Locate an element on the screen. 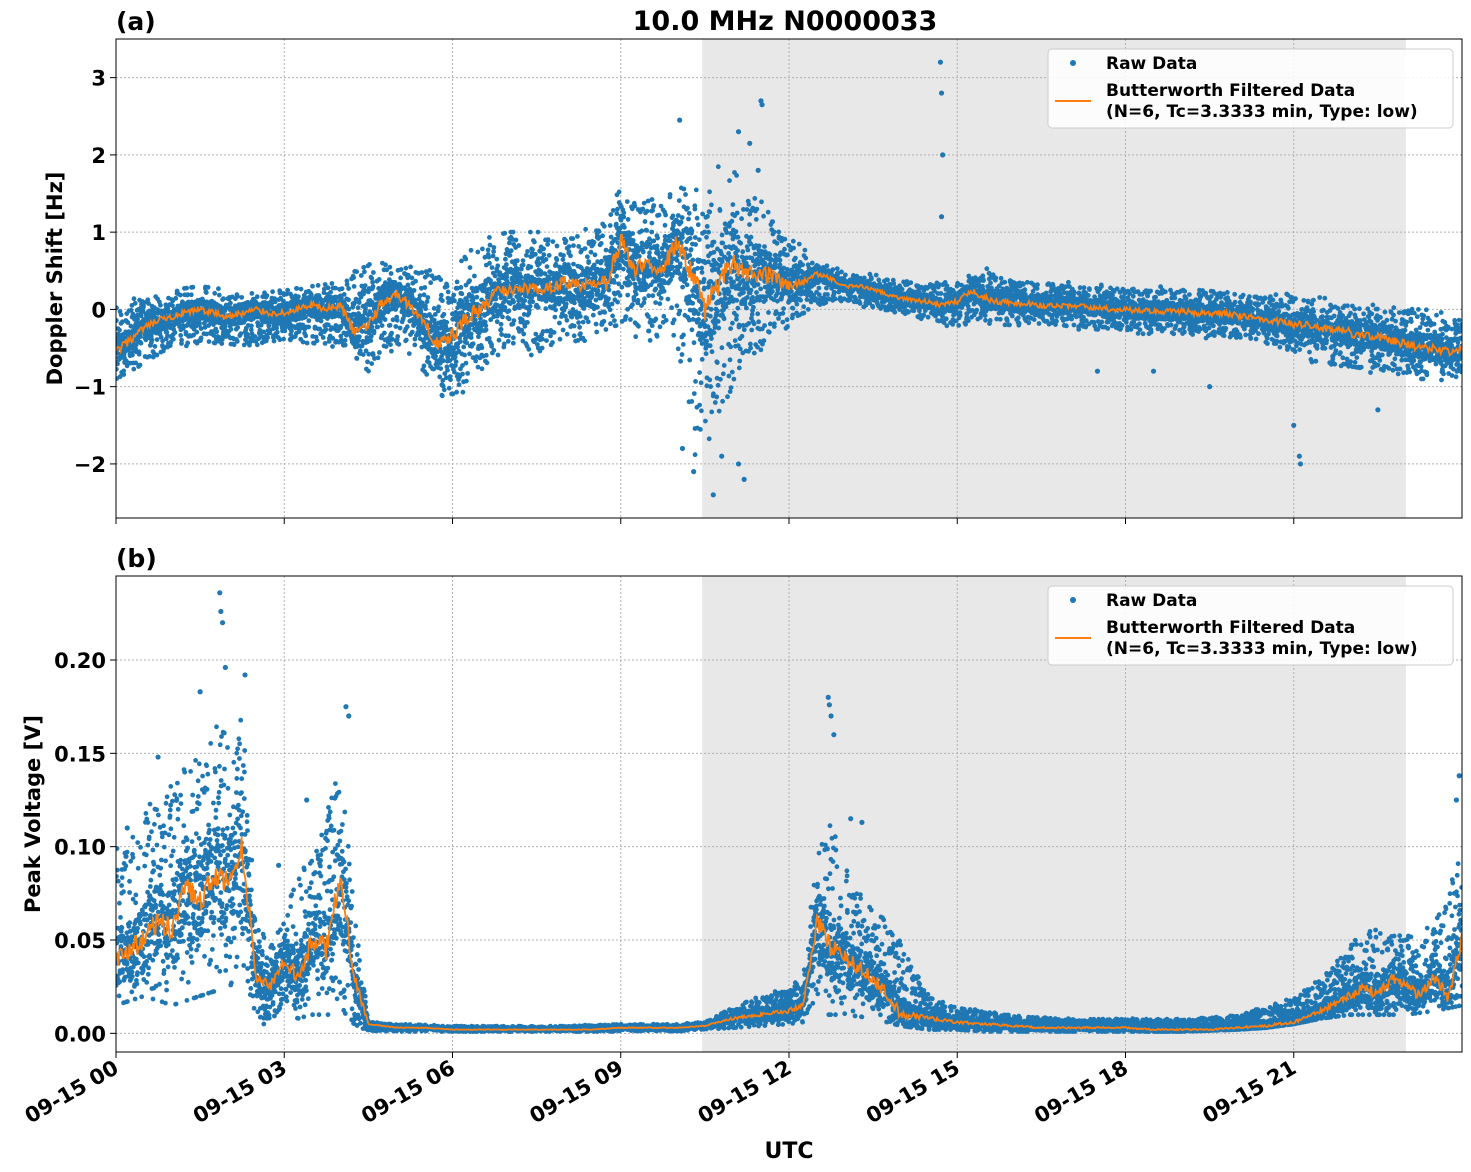  y-tick-label: 0.10 is located at coordinates (80, 848).